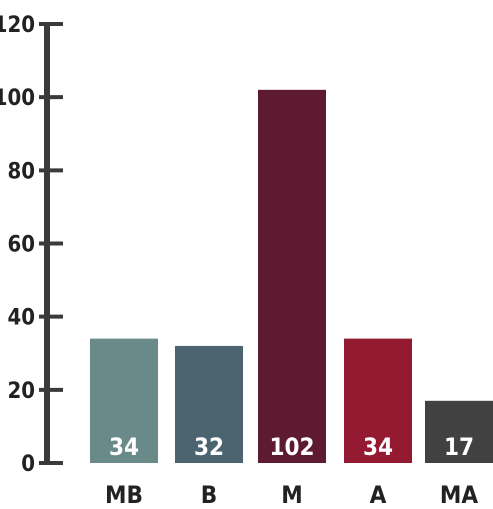 The image size is (493, 509). What do you see at coordinates (17, 25) in the screenshot?
I see `y-tick-label: 120` at bounding box center [17, 25].